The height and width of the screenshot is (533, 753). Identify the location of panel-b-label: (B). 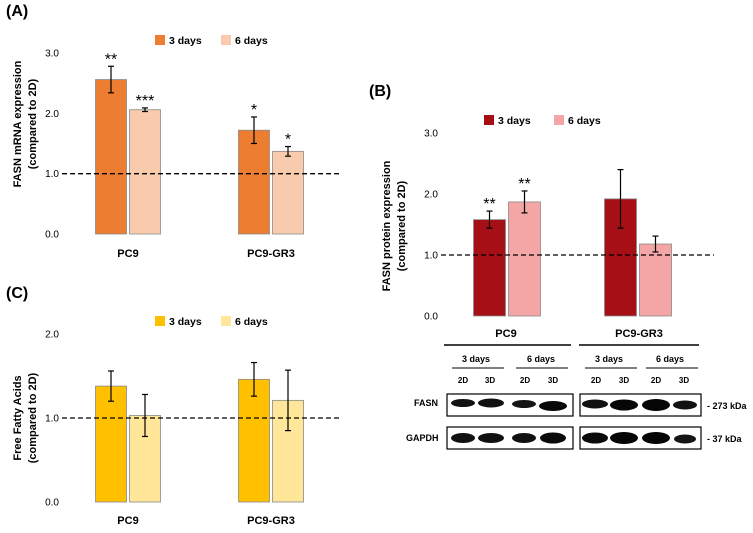
(380, 91).